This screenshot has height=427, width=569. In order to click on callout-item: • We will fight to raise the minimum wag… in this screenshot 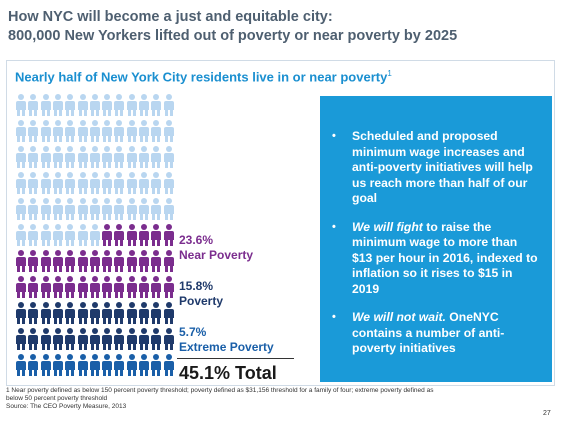, I will do `click(434, 259)`.